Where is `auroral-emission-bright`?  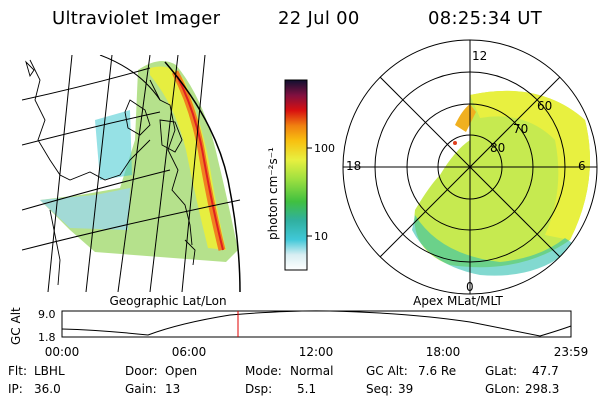
auroral-emission-bright is located at coordinates (188, 158).